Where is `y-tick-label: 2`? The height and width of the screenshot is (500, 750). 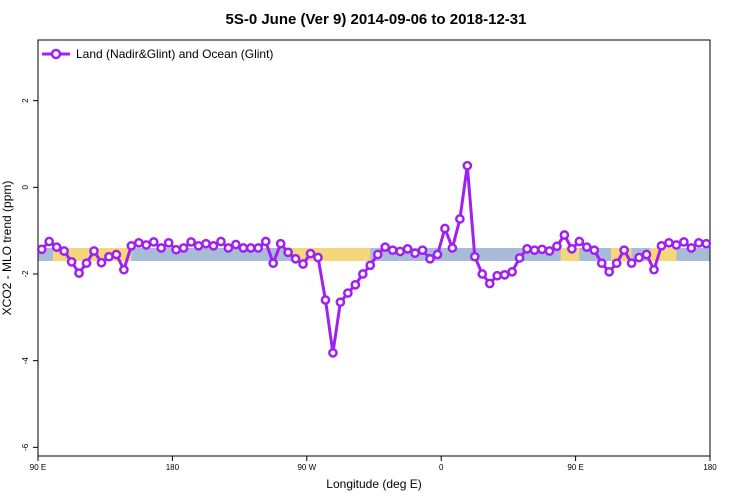 y-tick-label: 2 is located at coordinates (25, 100).